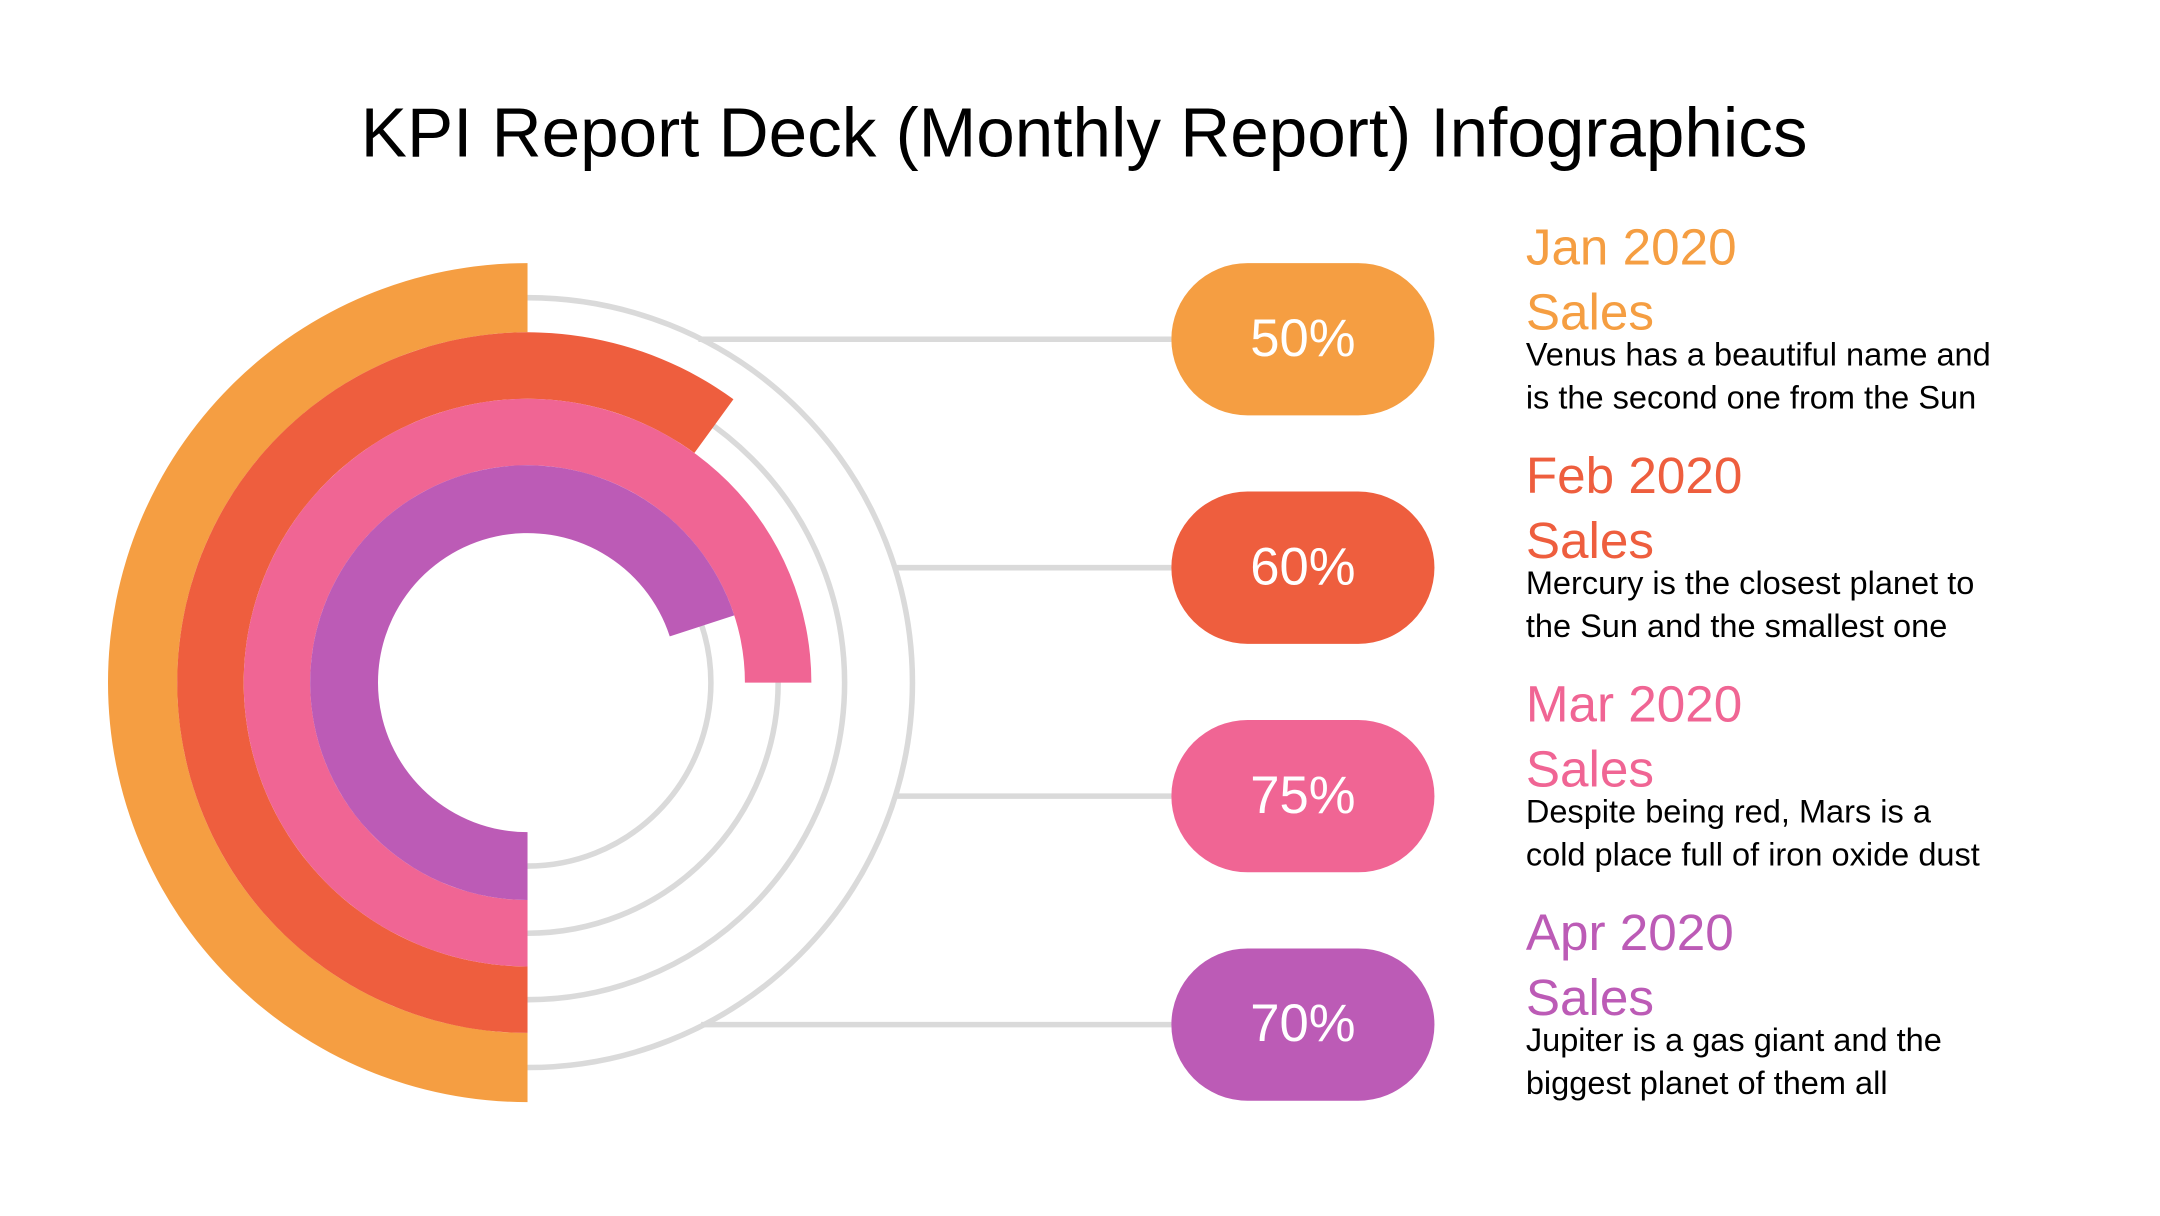 This screenshot has width=2160, height=1216. Describe the element at coordinates (1303, 796) in the screenshot. I see `kpi-pill-mar: 75%` at that location.